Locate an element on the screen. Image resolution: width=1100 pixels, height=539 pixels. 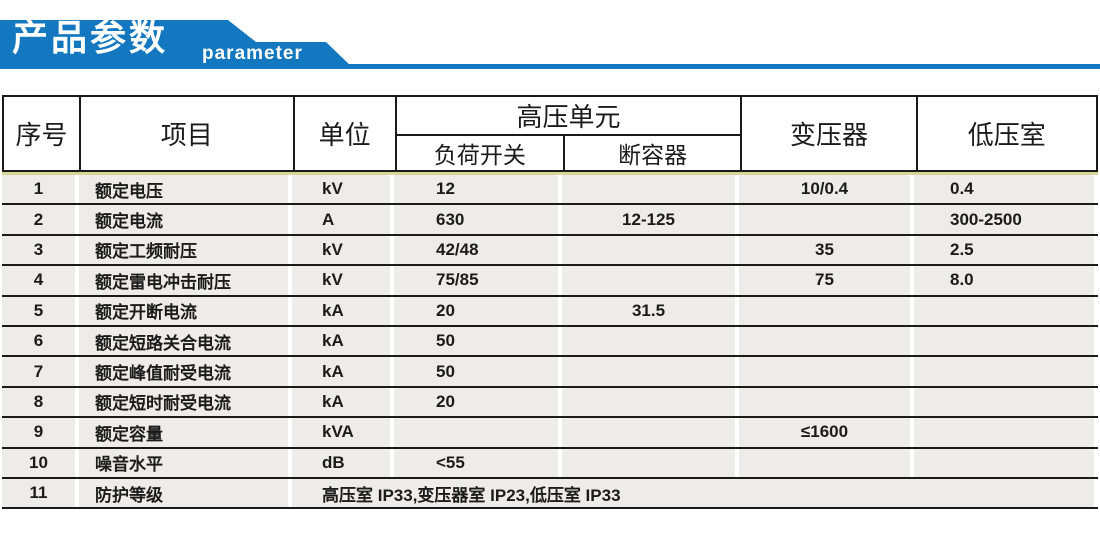
table-row: 10 噪音水平 dB <55 is located at coordinates (550, 463).